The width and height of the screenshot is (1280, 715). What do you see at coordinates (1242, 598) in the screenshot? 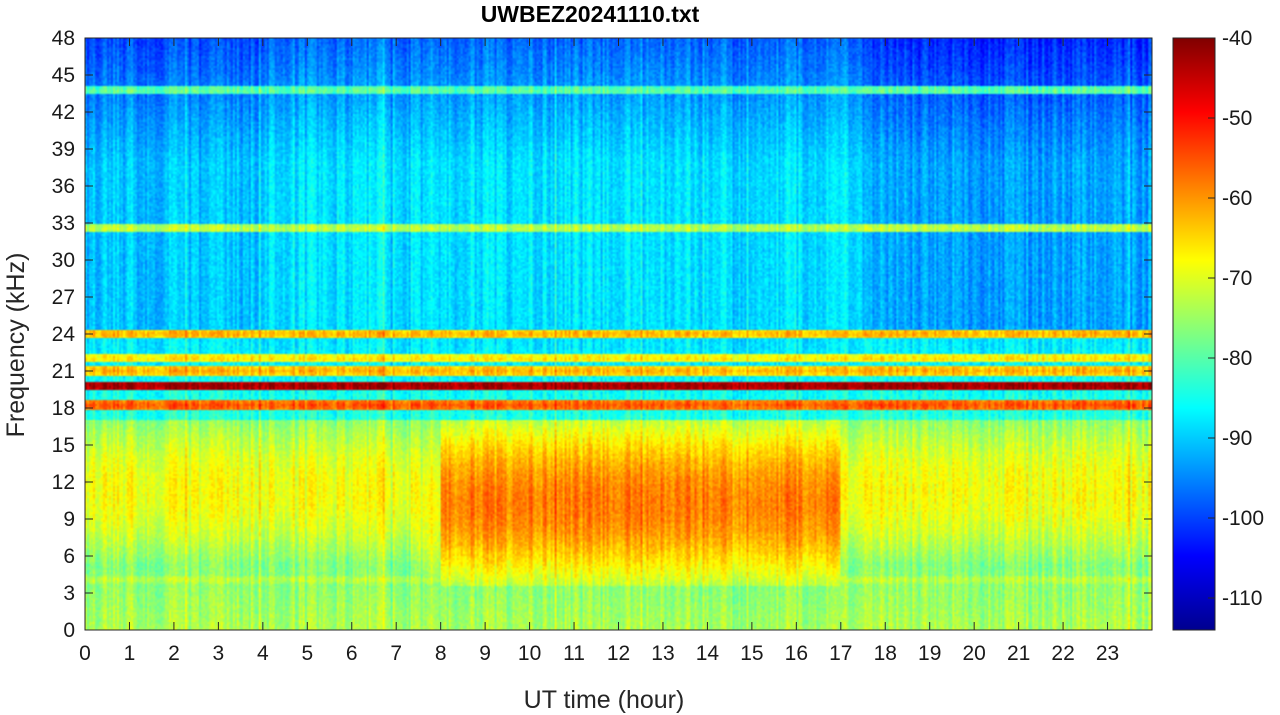
I see `colorbar-tick-label: -110` at bounding box center [1242, 598].